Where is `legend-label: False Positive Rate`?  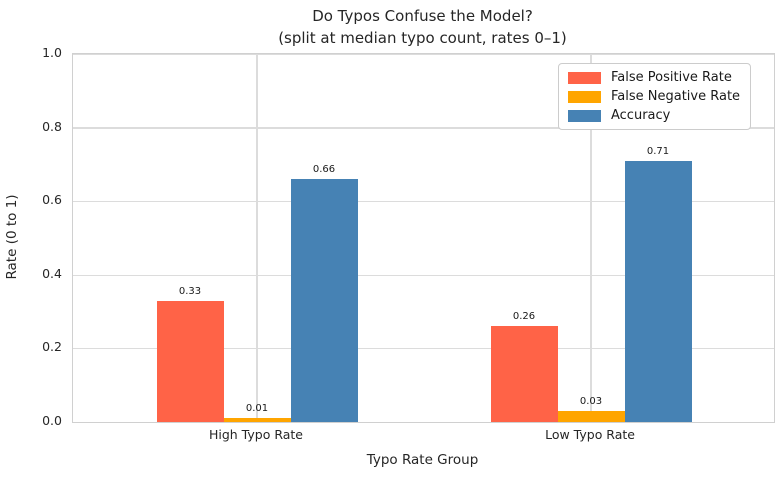 legend-label: False Positive Rate is located at coordinates (671, 77).